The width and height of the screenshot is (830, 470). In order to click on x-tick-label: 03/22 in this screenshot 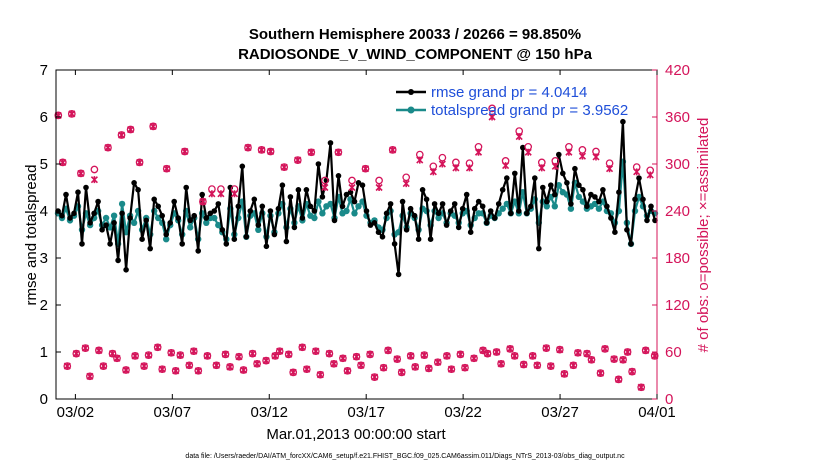, I will do `click(463, 412)`.